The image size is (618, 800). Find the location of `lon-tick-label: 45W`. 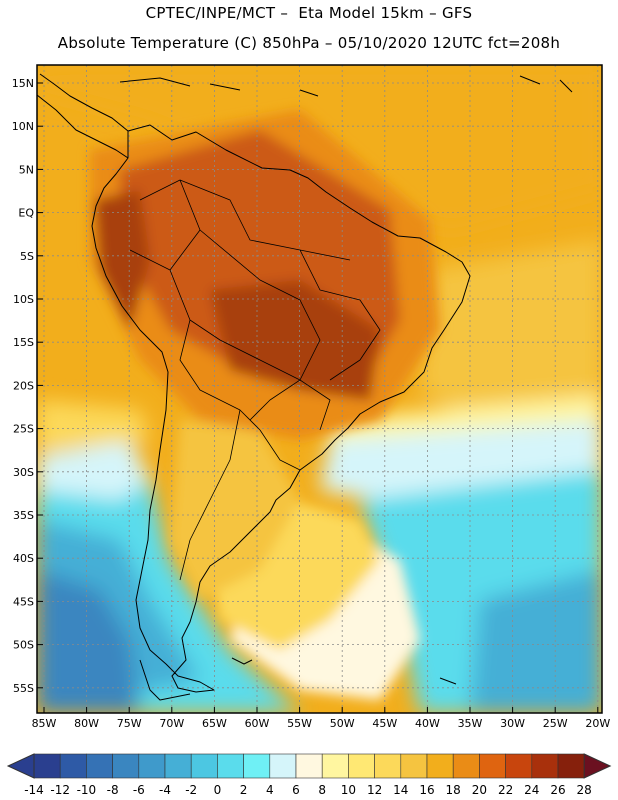

lon-tick-label: 45W is located at coordinates (384, 723).